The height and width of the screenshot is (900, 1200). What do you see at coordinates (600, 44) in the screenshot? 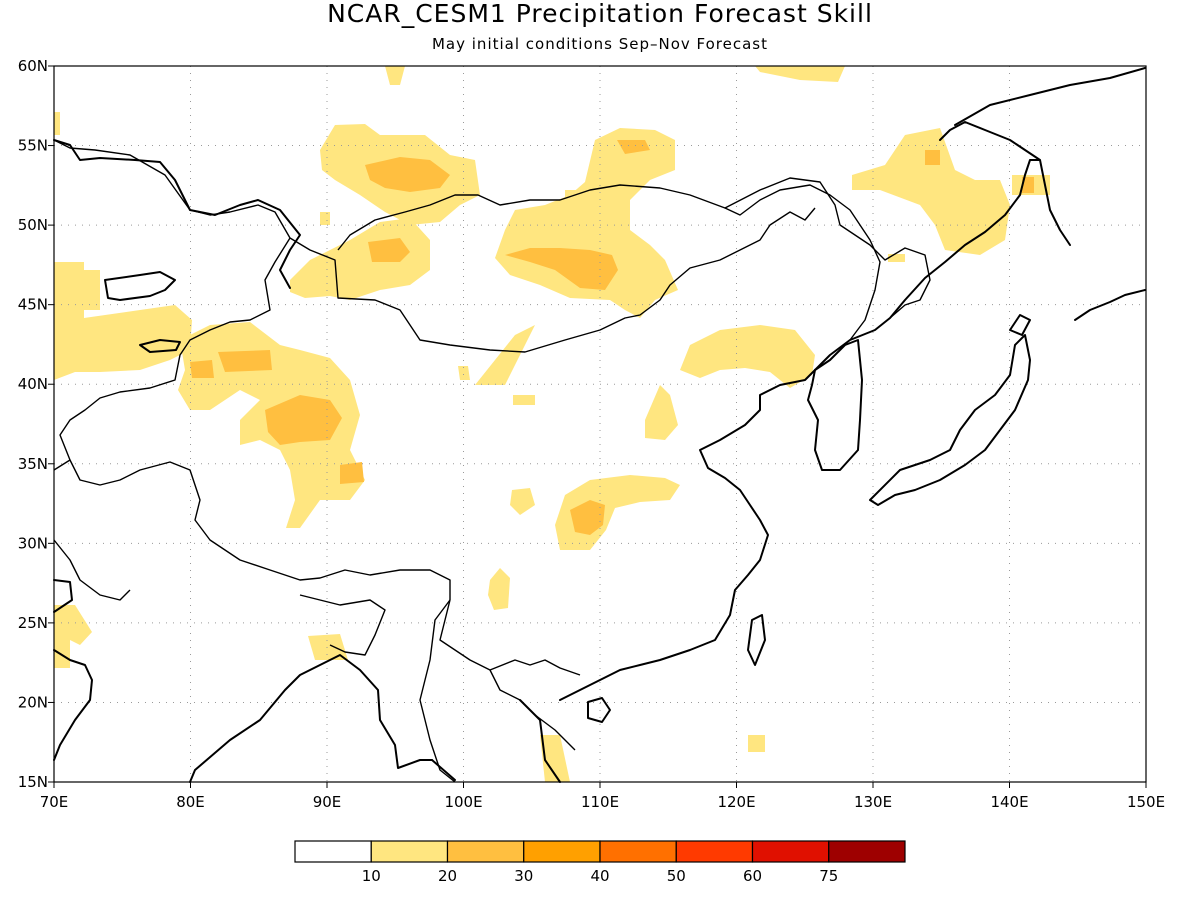
I see `figure-subtitle: May initial conditions Sep–Nov Forecast` at bounding box center [600, 44].